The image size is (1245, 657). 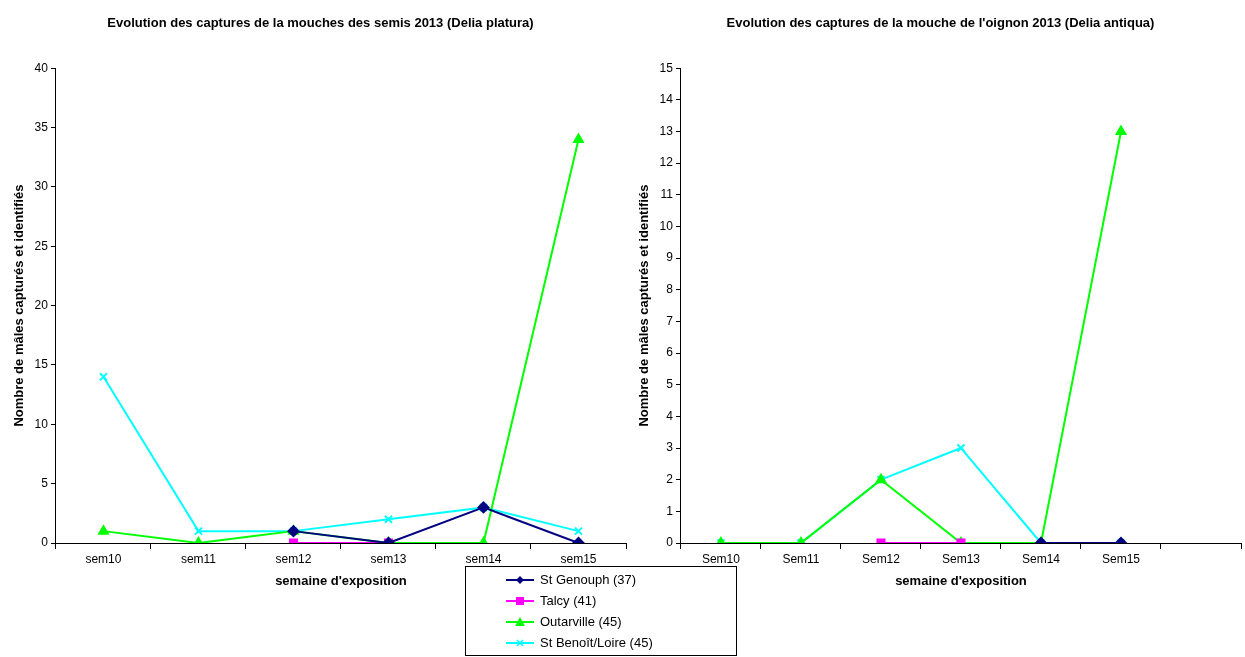 What do you see at coordinates (670, 415) in the screenshot?
I see `y-tick-label: 4` at bounding box center [670, 415].